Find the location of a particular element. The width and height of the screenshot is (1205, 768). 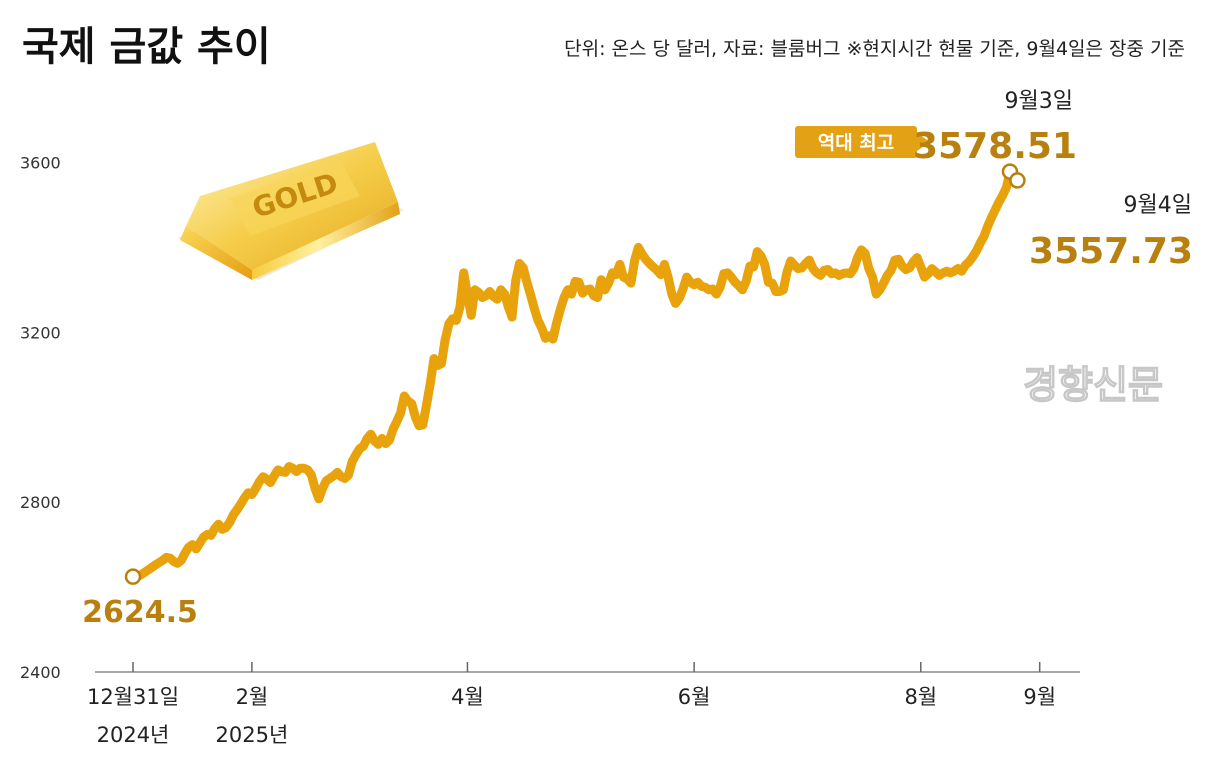

chart-title: 국제 금값 추이 is located at coordinates (146, 47).